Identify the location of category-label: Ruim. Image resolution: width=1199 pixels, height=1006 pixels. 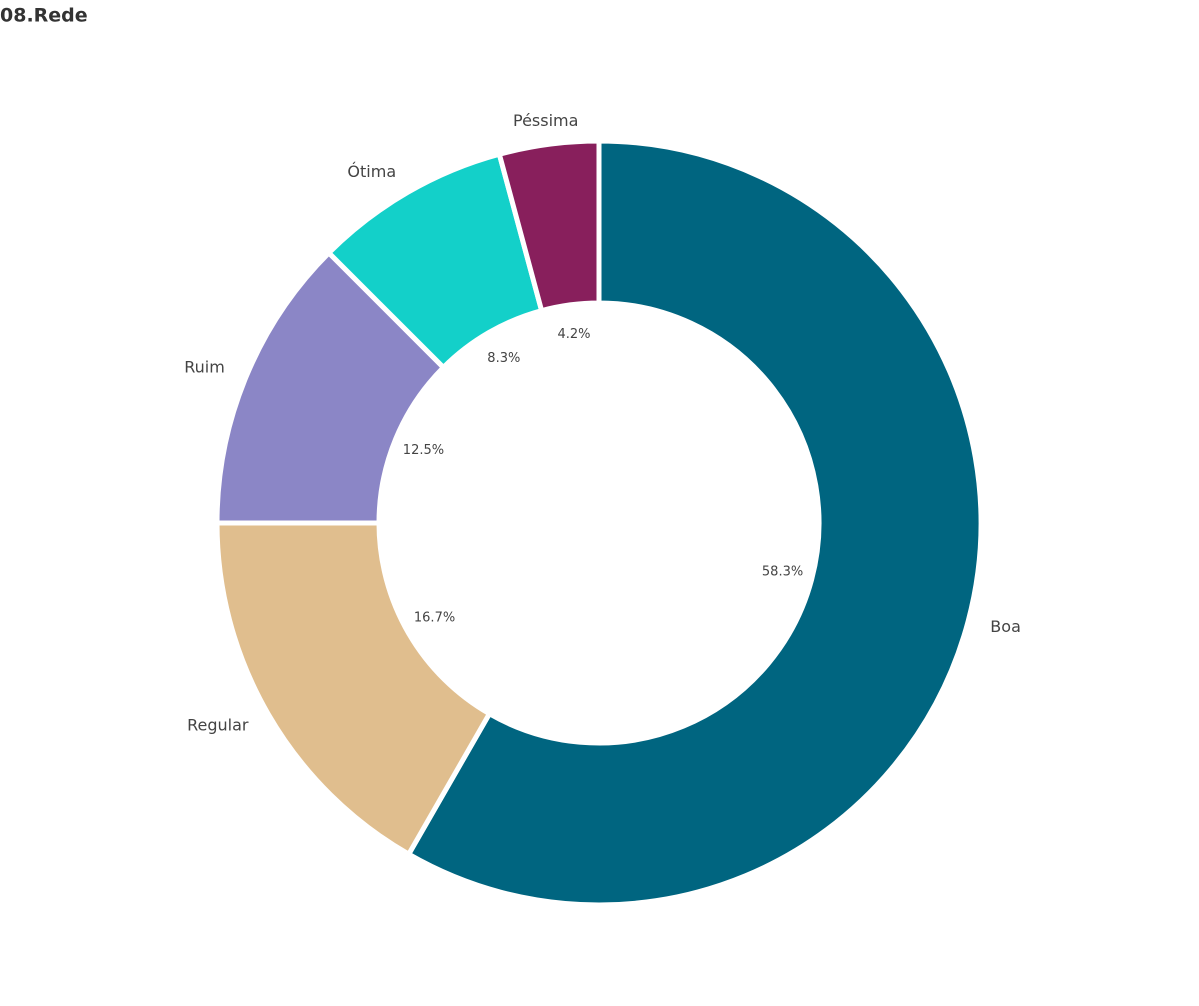
(204, 367).